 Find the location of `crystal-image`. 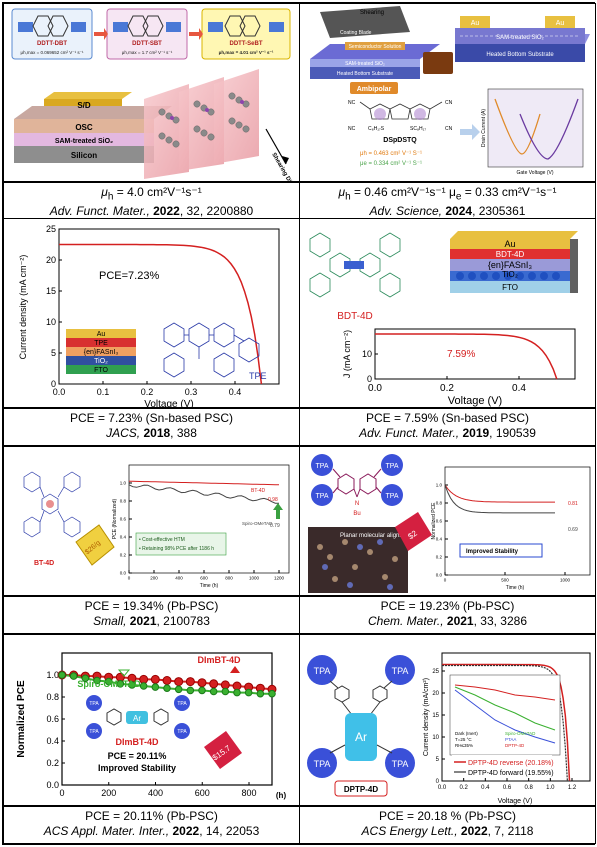

crystal-image is located at coordinates (438, 63).